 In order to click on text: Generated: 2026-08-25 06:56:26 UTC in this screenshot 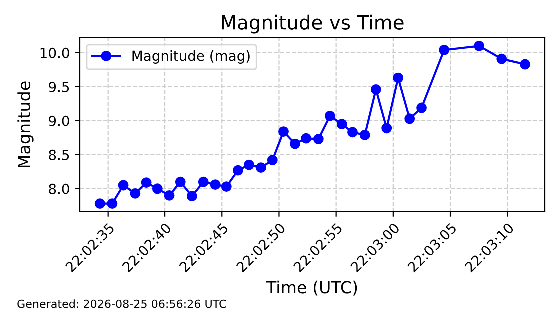, I will do `click(122, 304)`.